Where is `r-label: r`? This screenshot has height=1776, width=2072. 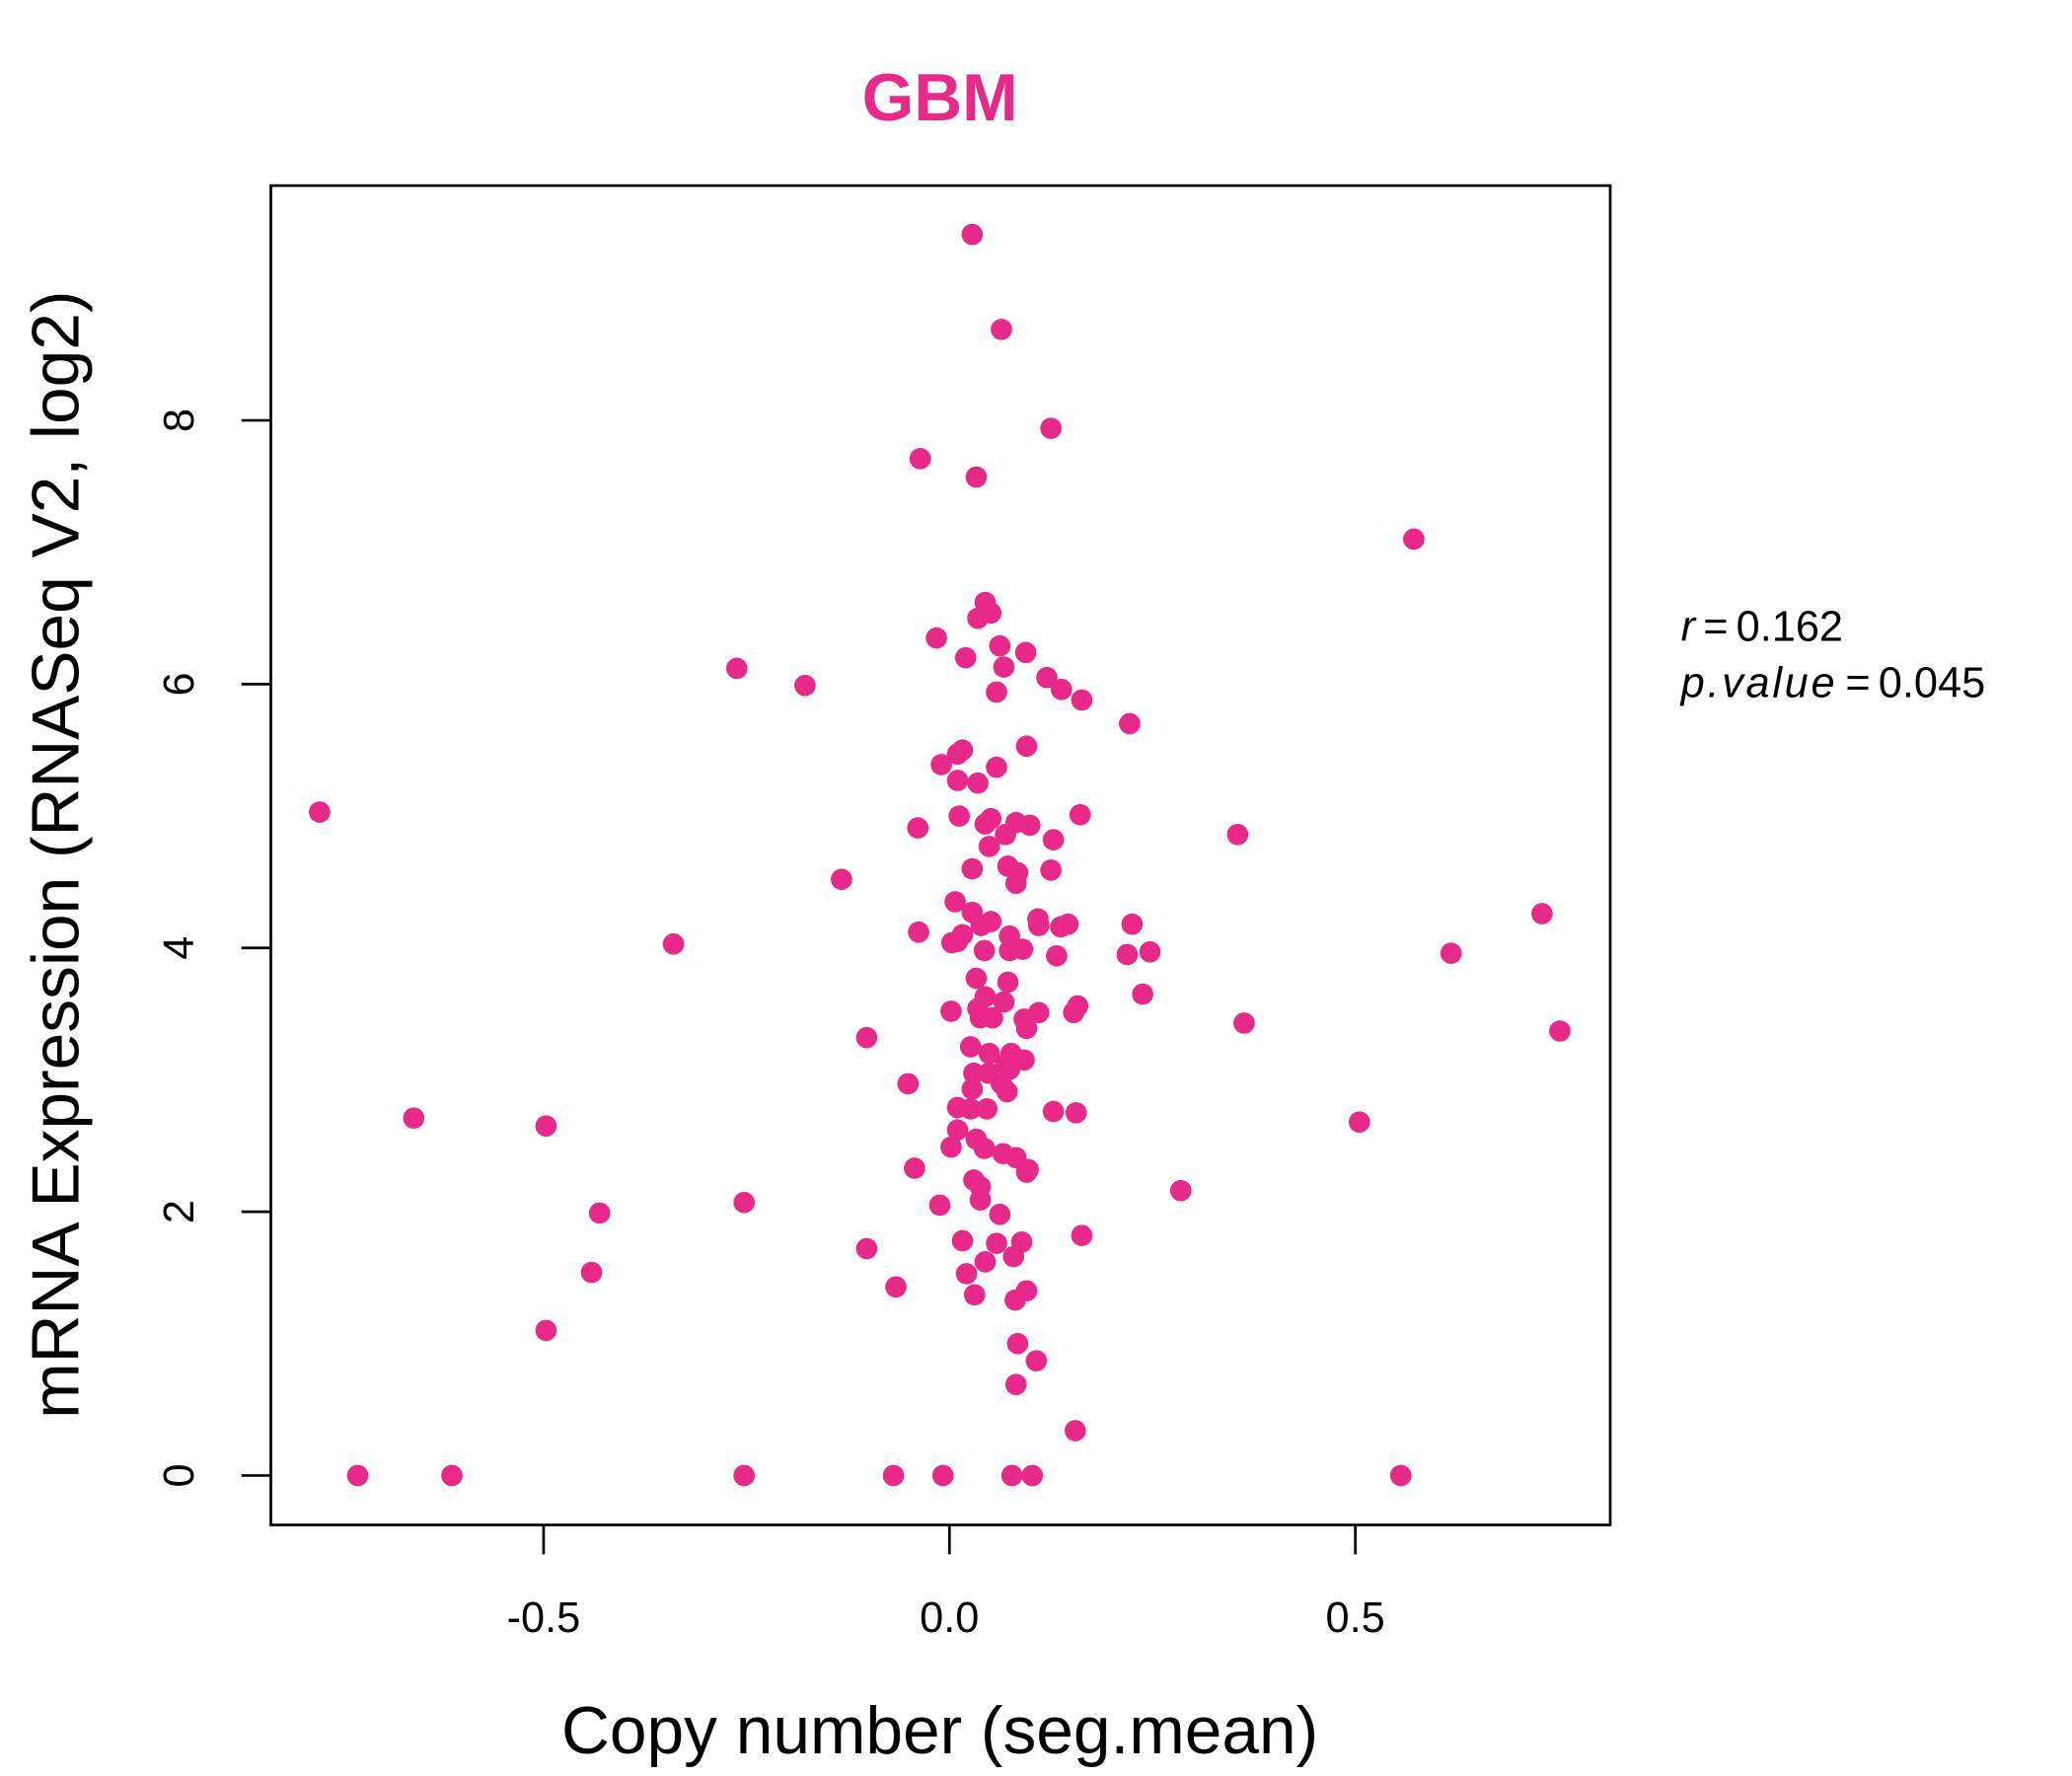
r-label: r is located at coordinates (1689, 628).